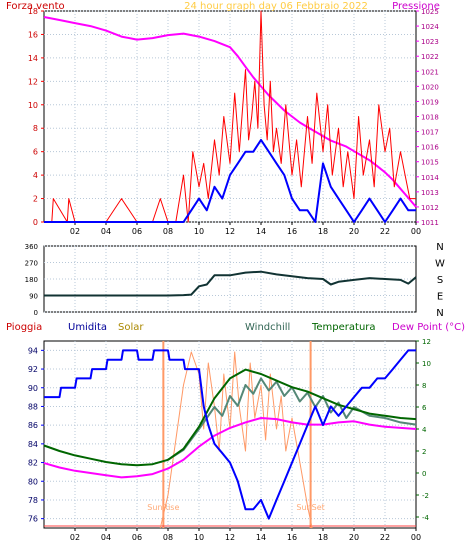  What do you see at coordinates (428, 327) in the screenshot?
I see `legend-label: Dew Point (°C)` at bounding box center [428, 327].